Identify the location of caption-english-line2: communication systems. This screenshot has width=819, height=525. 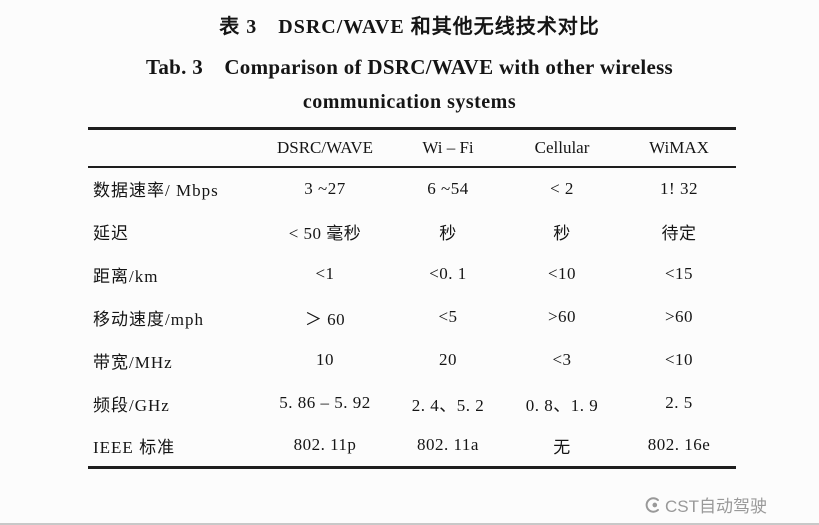
(409, 102).